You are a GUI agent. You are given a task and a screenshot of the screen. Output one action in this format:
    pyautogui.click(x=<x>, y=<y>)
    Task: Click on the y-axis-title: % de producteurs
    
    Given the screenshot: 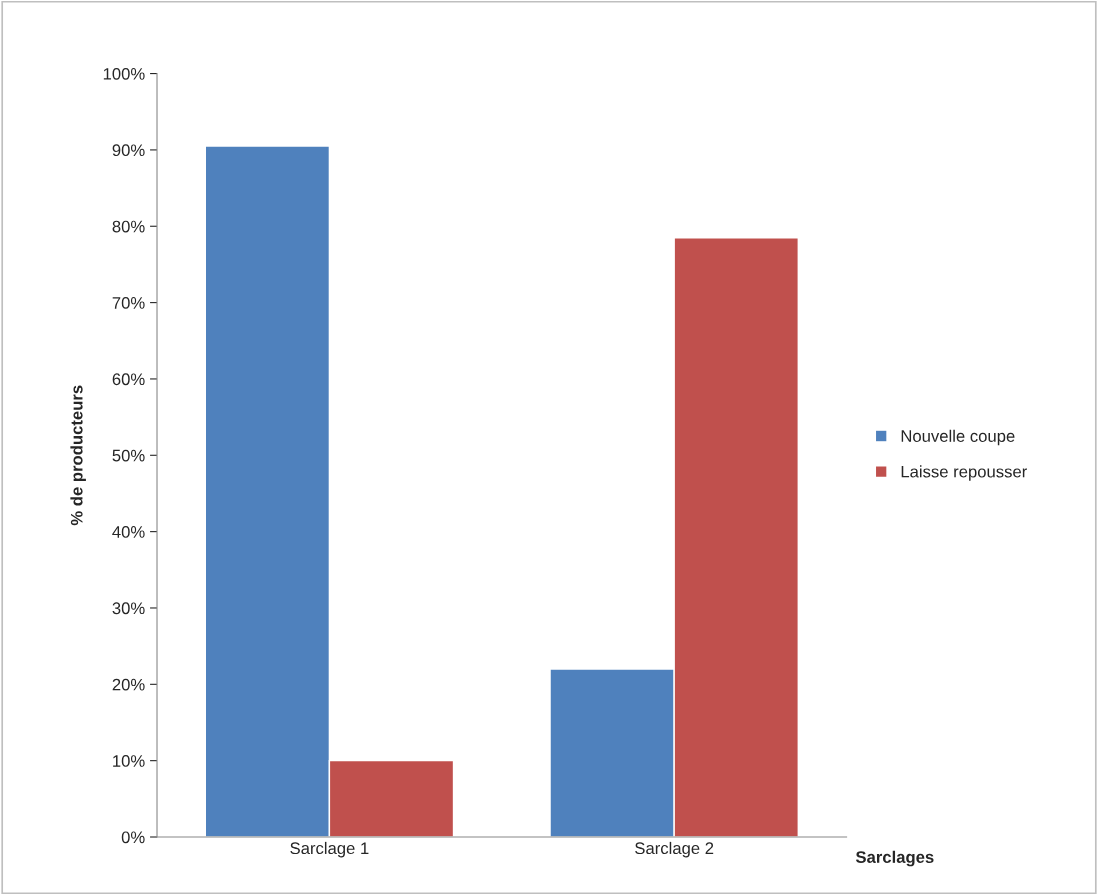 What is the action you would take?
    pyautogui.click(x=78, y=455)
    